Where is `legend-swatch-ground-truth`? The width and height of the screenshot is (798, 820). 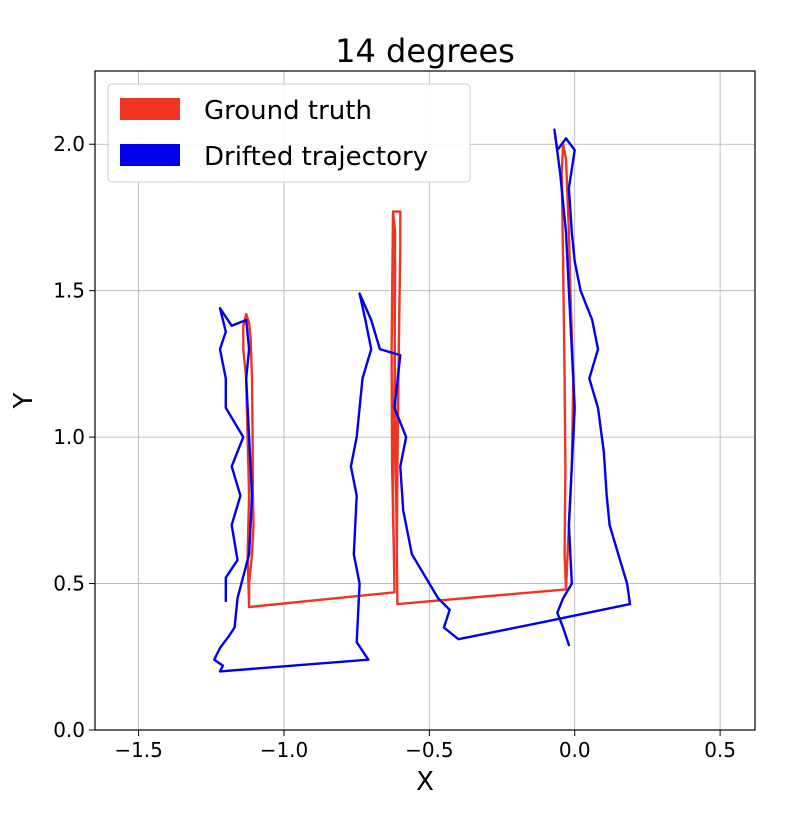 legend-swatch-ground-truth is located at coordinates (150, 109).